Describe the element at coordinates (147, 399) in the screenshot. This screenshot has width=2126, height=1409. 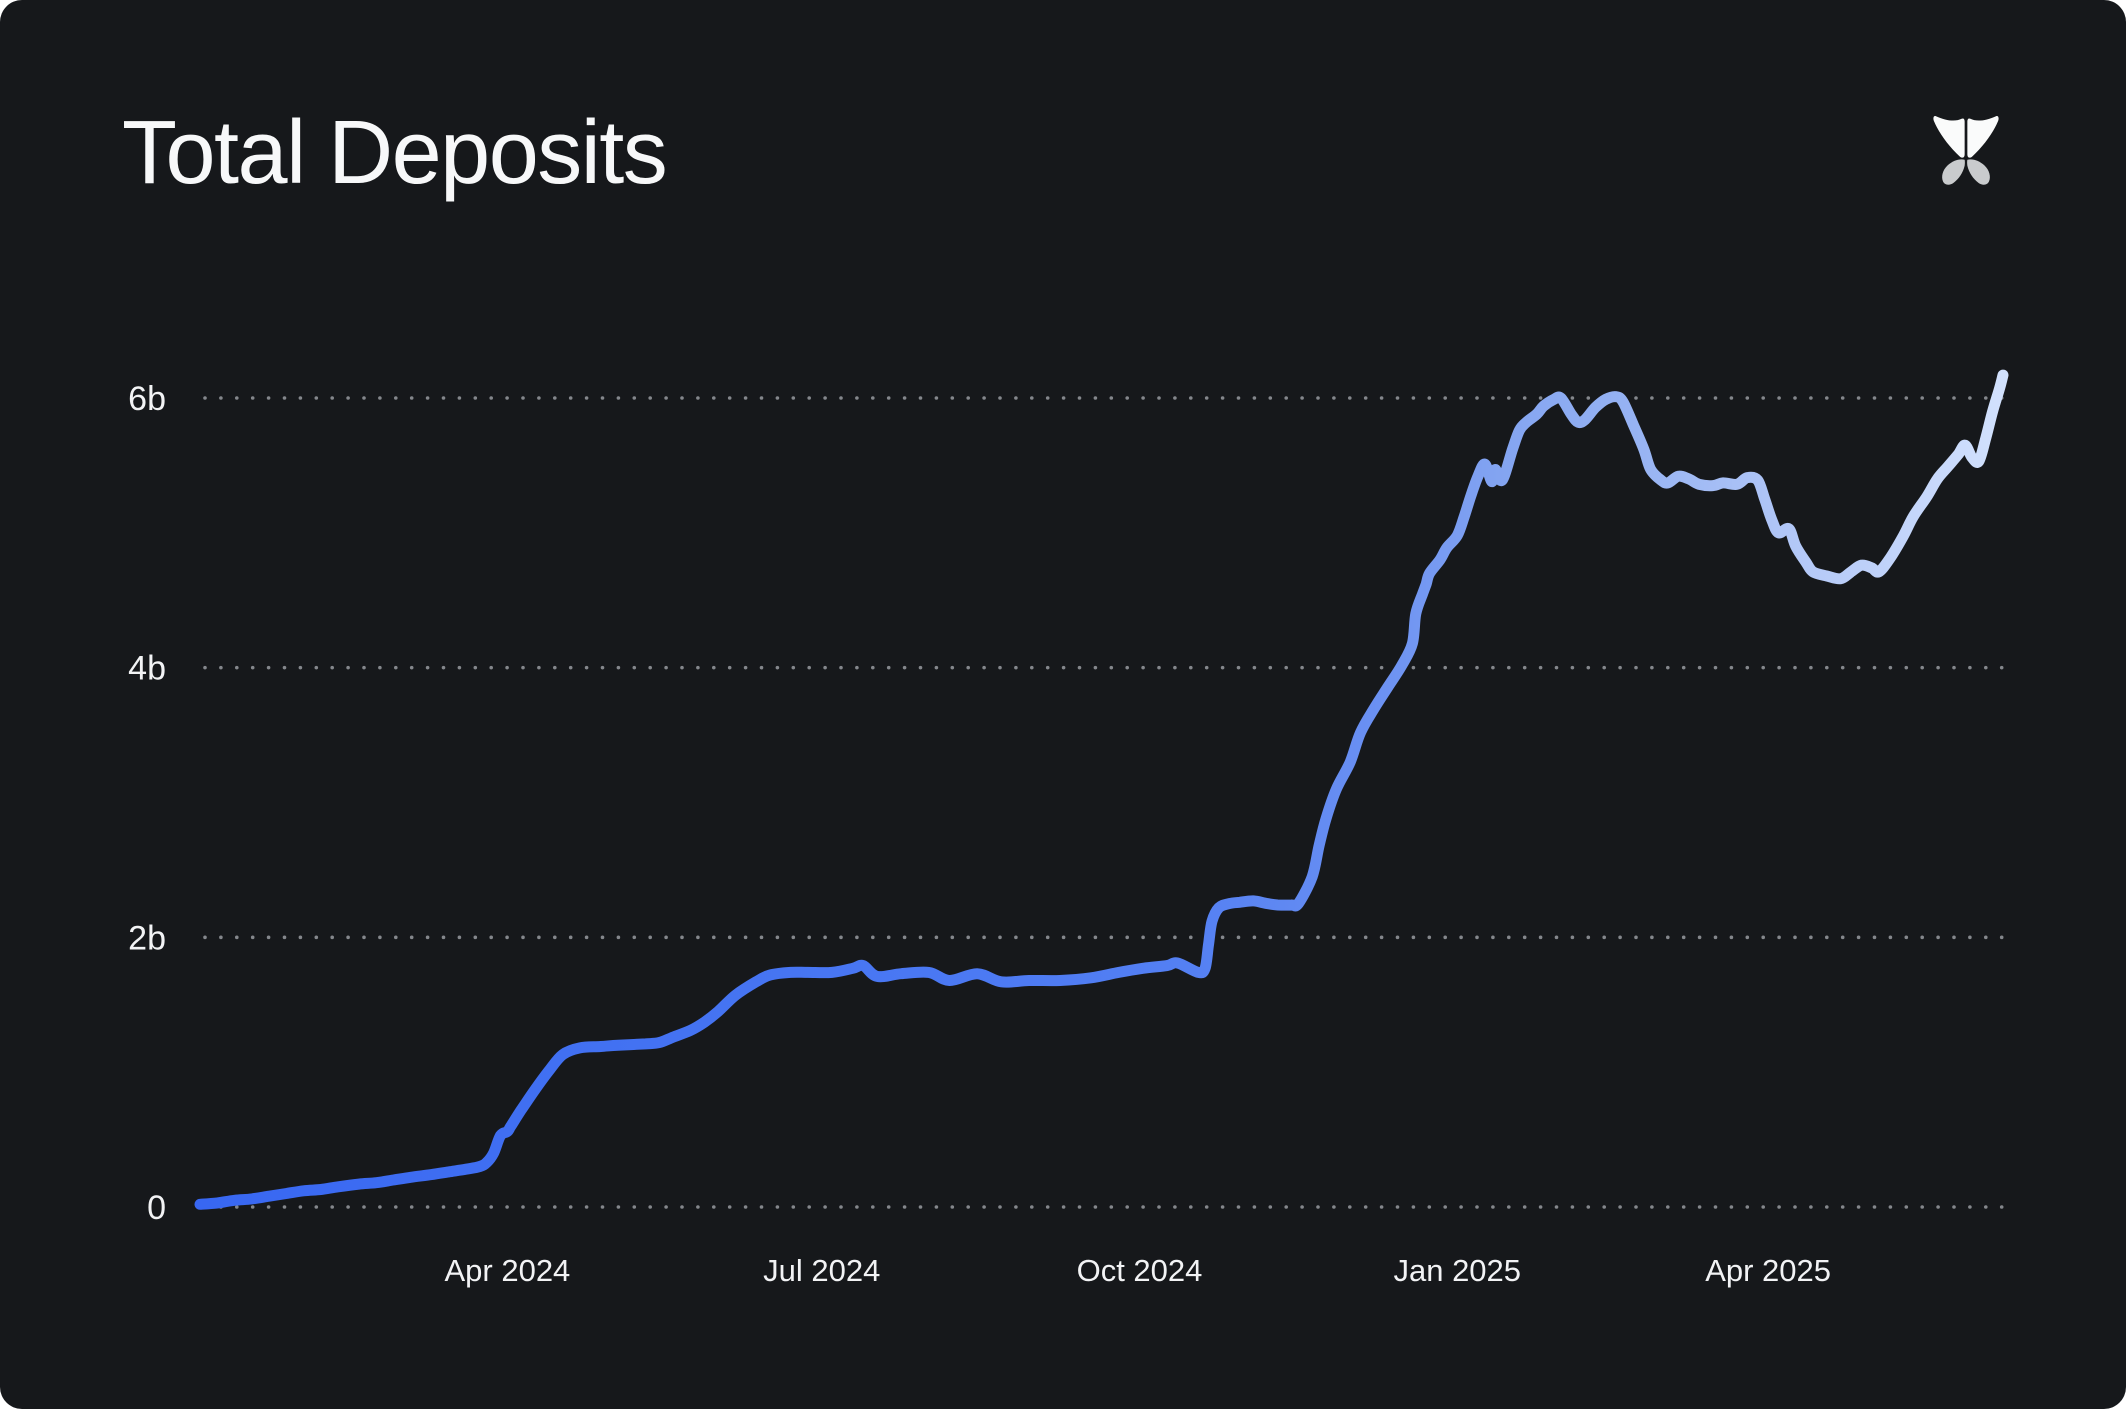
I see `y-axis-label: 6b` at that location.